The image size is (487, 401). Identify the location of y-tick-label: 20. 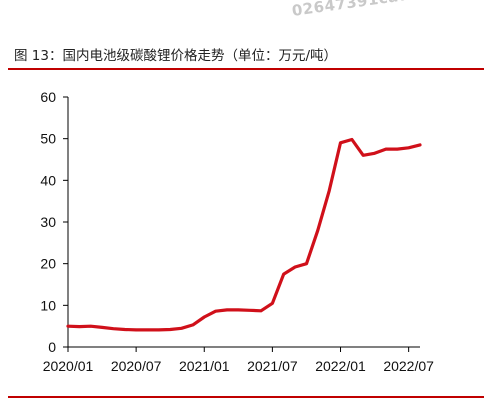
(48, 264).